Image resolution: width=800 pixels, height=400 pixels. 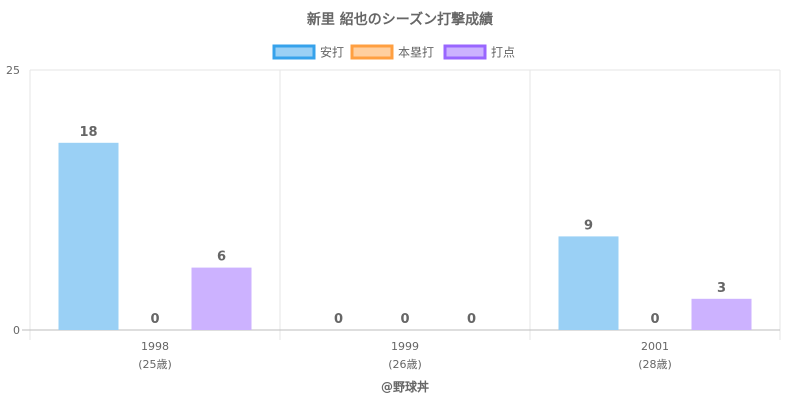 I want to click on y-tick-label: 0, so click(x=16, y=330).